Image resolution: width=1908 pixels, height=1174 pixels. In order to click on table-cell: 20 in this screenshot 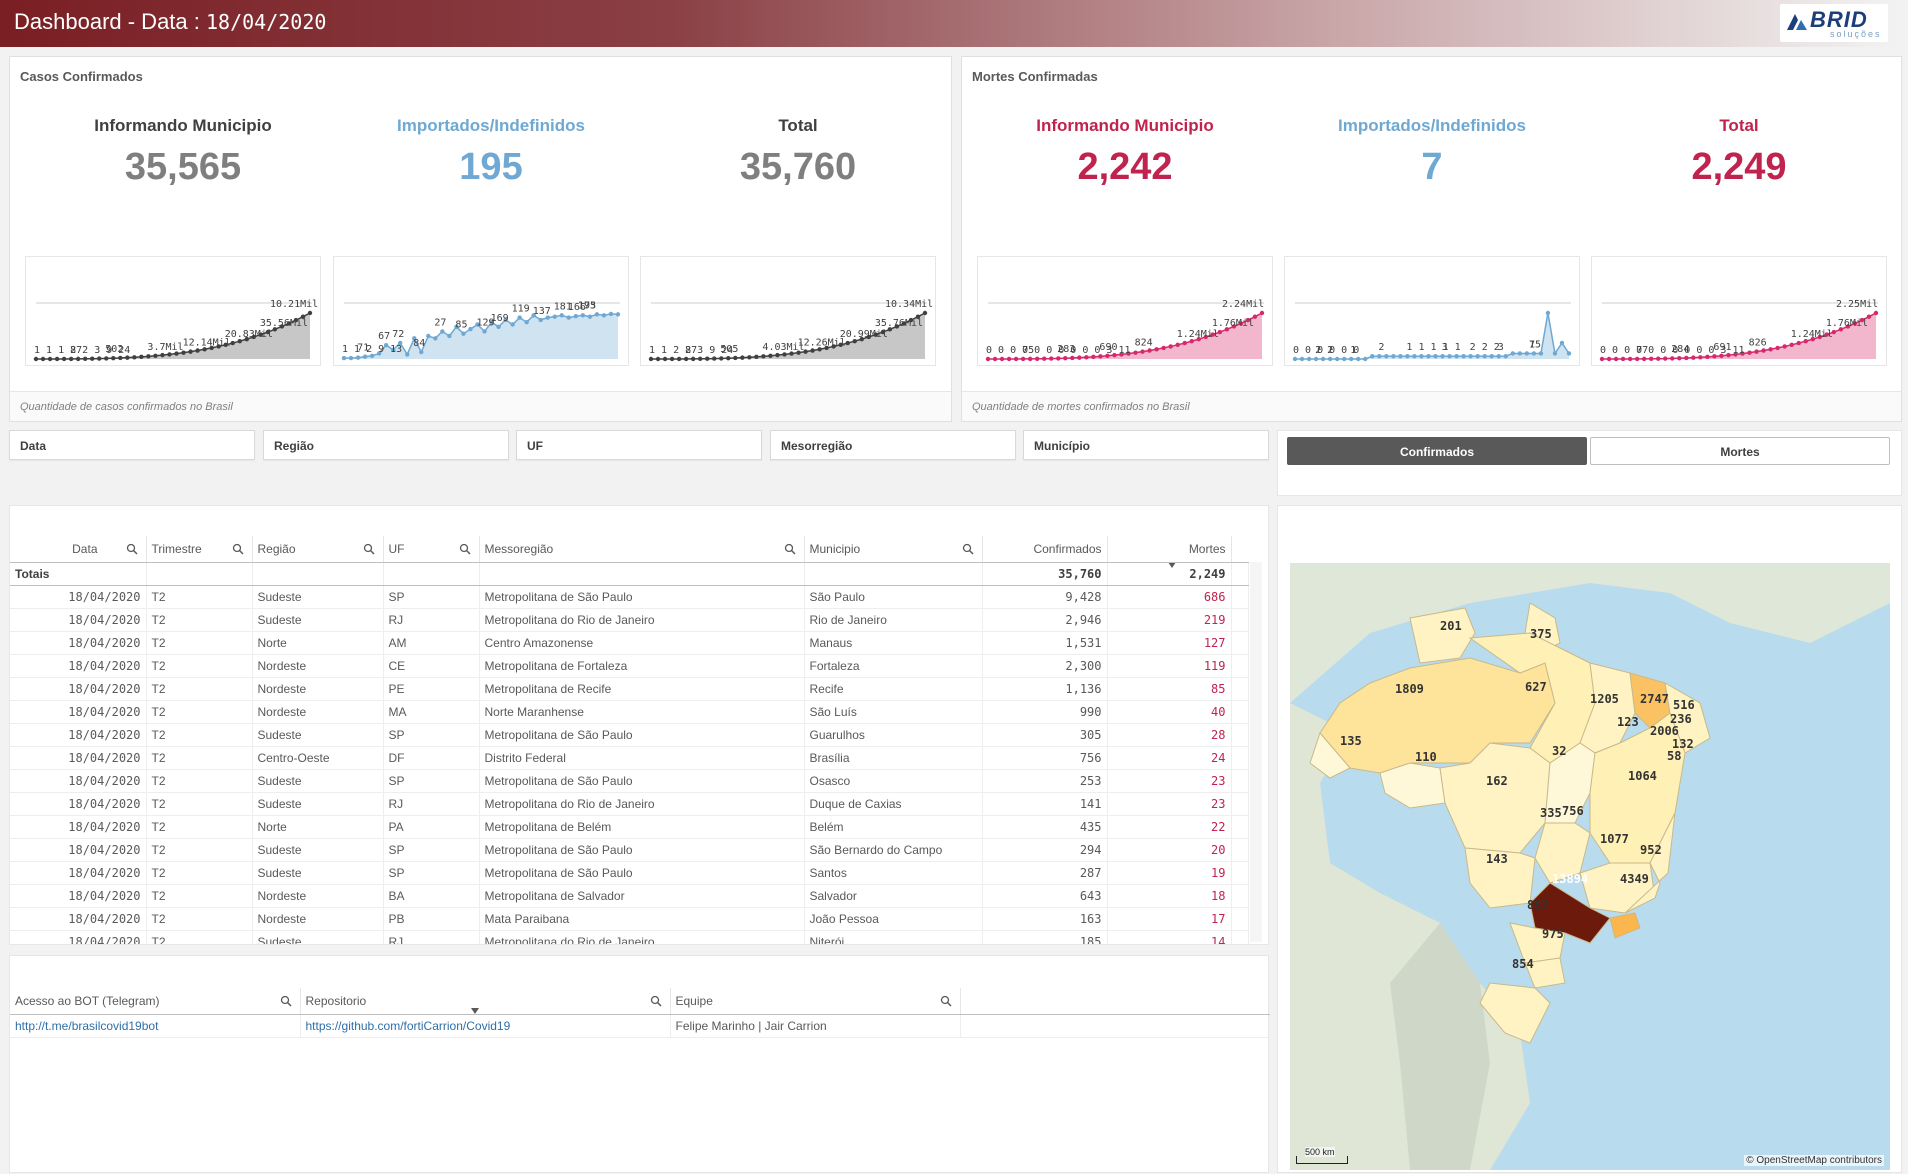, I will do `click(1169, 850)`.